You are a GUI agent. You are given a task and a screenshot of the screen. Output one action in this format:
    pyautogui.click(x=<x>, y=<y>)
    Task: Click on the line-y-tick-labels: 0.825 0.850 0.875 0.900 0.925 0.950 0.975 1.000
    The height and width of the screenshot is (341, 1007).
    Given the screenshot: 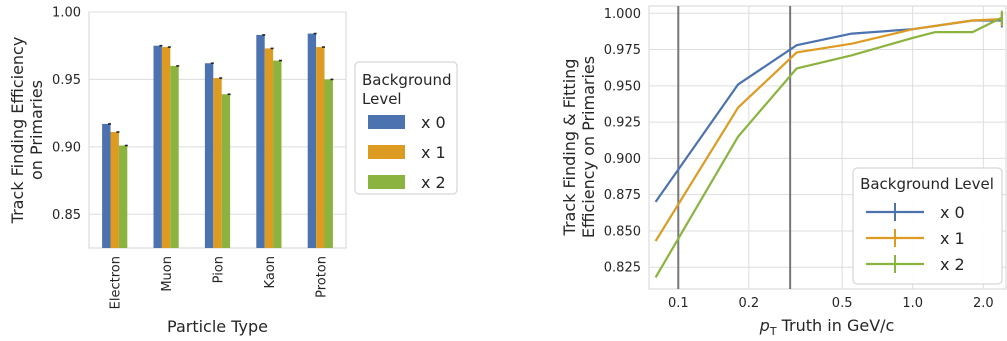 What is the action you would take?
    pyautogui.click(x=622, y=141)
    